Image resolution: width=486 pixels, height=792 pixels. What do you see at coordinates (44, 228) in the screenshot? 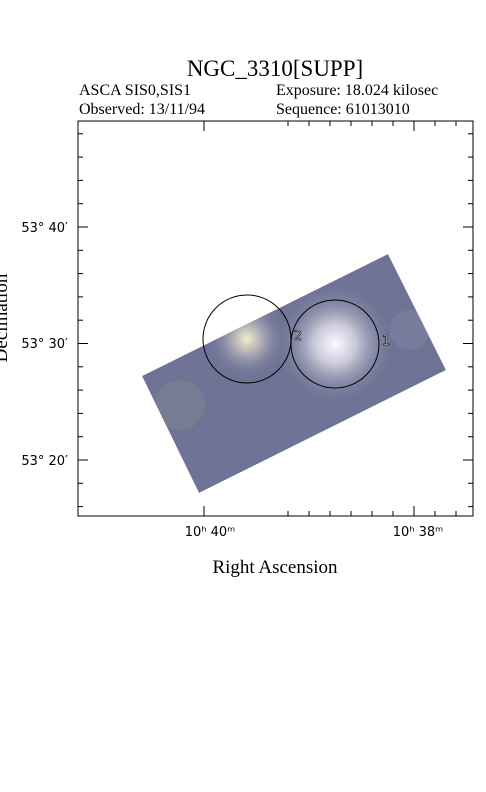
I see `y-tick-label: 53° 40′` at bounding box center [44, 228].